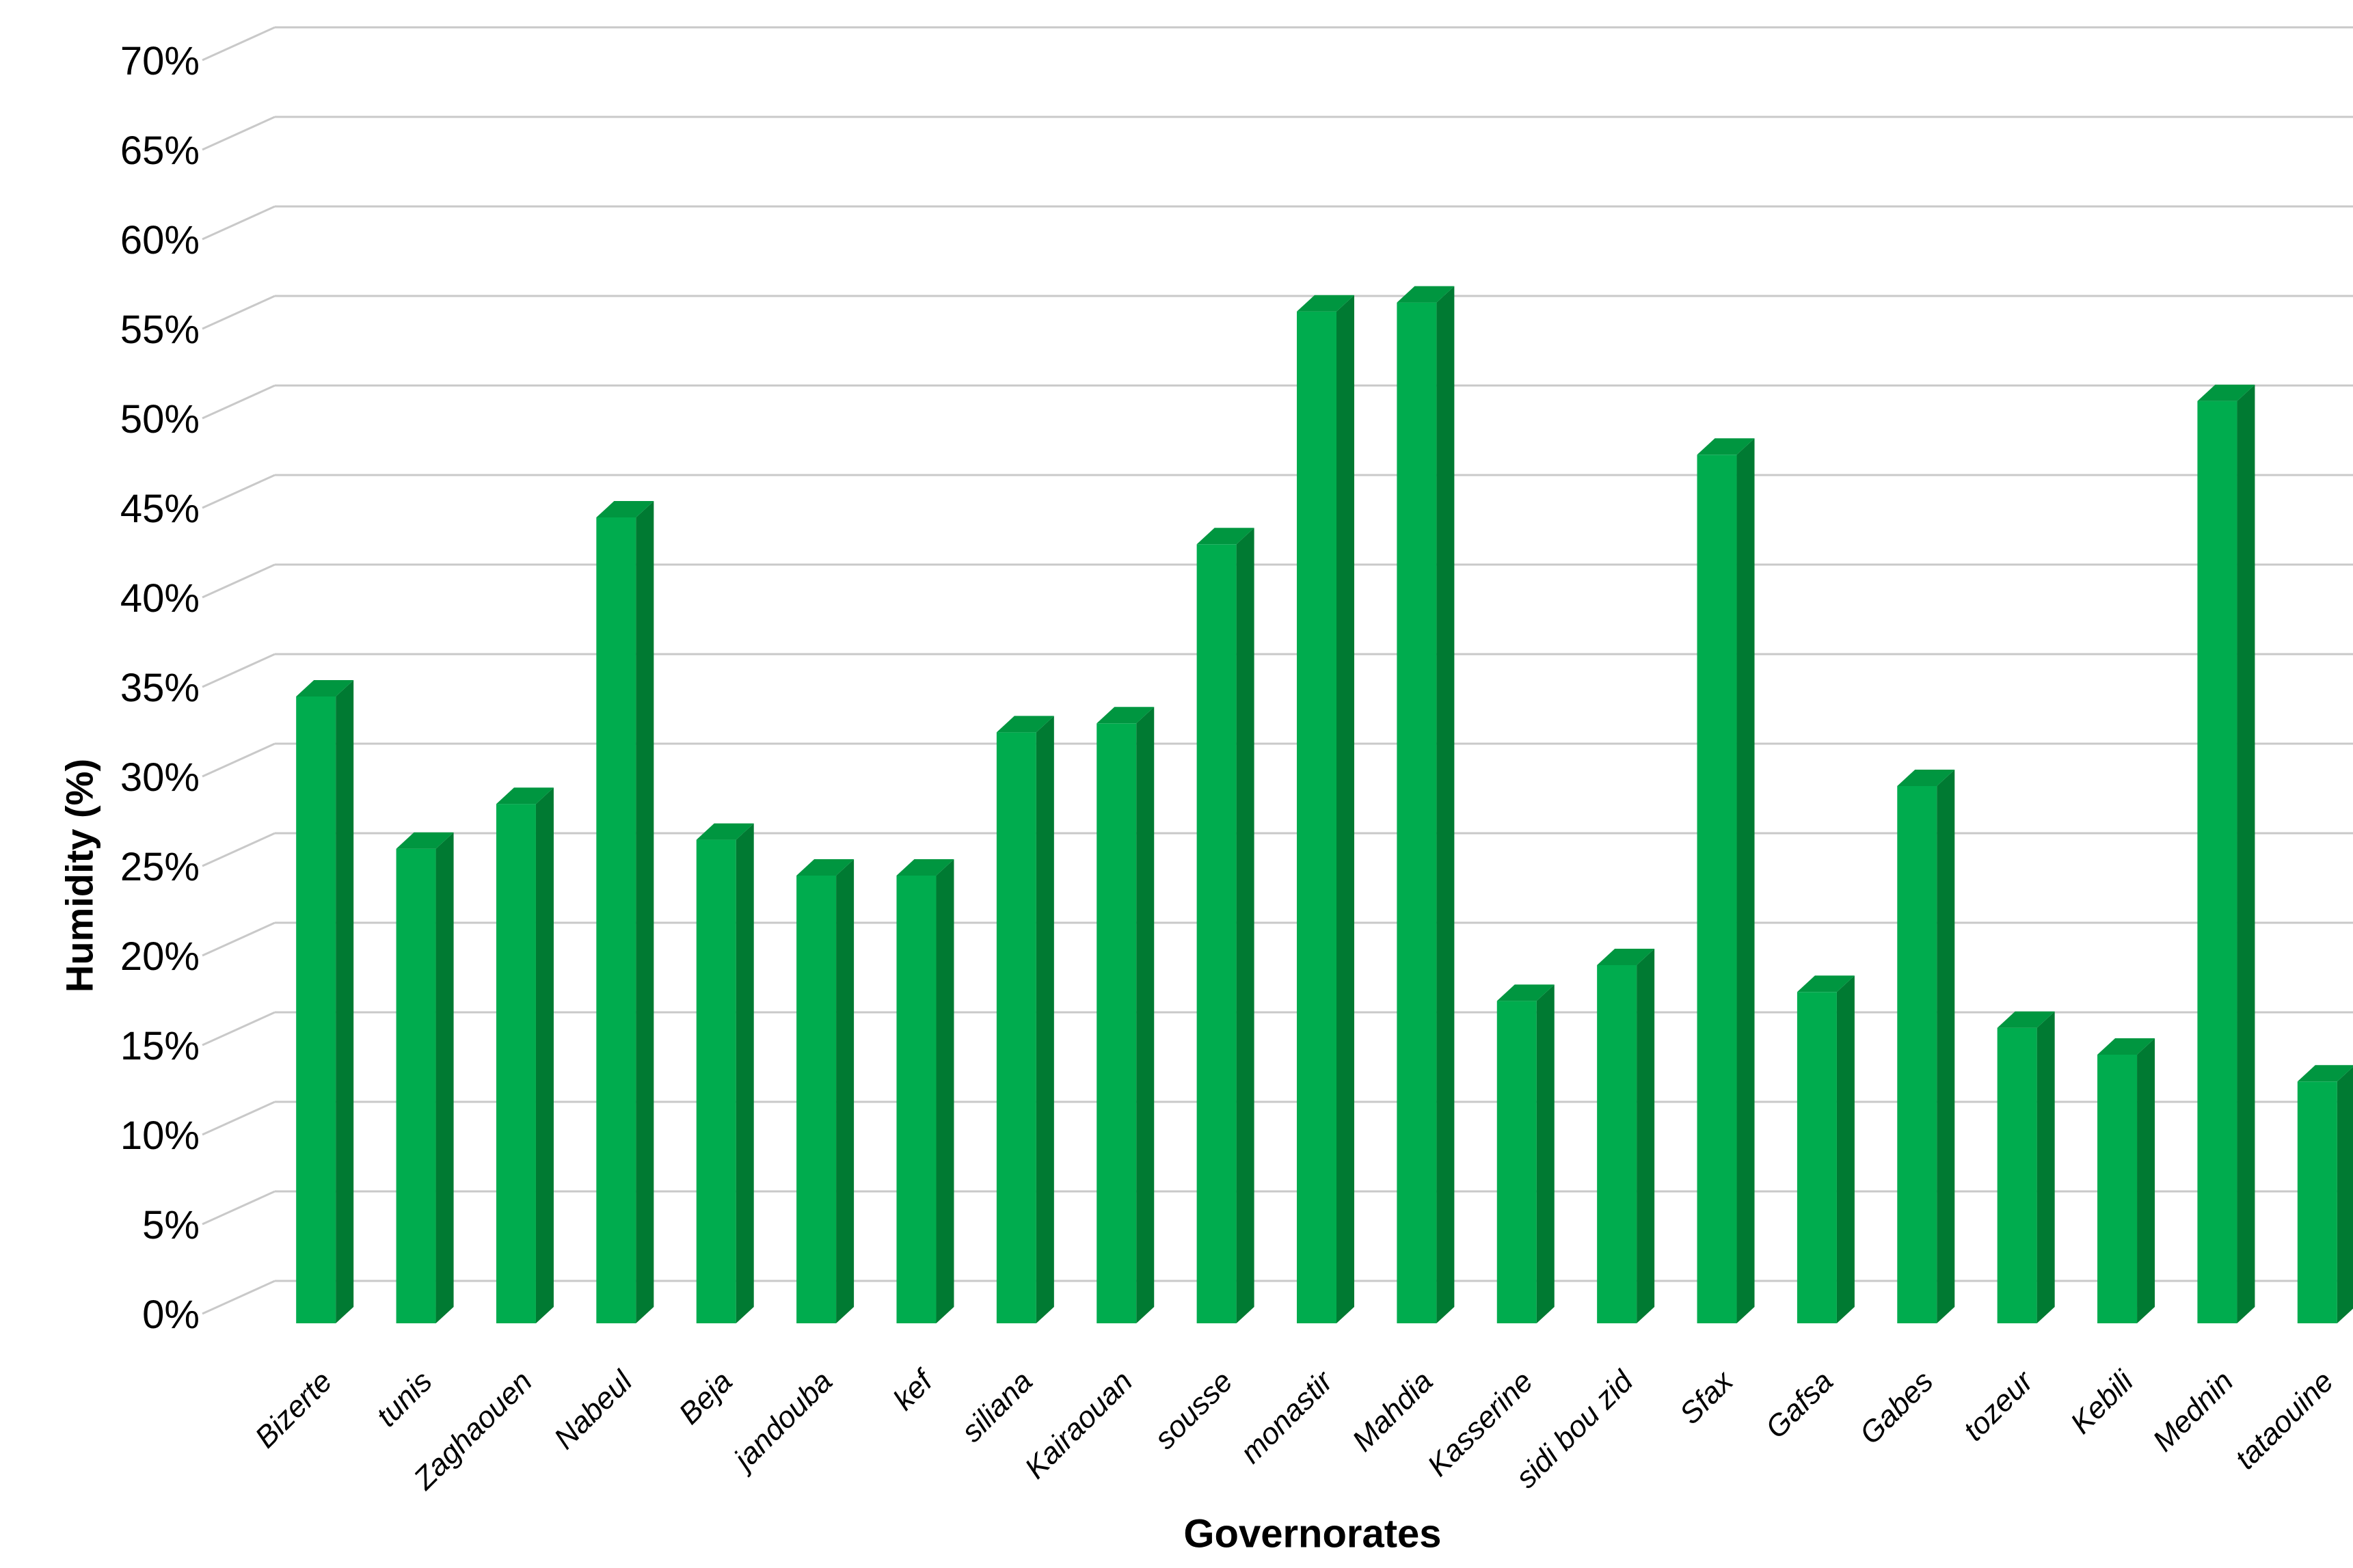 Image resolution: width=2353 pixels, height=1568 pixels. What do you see at coordinates (1193, 1409) in the screenshot?
I see `x-tick-label: sousse` at bounding box center [1193, 1409].